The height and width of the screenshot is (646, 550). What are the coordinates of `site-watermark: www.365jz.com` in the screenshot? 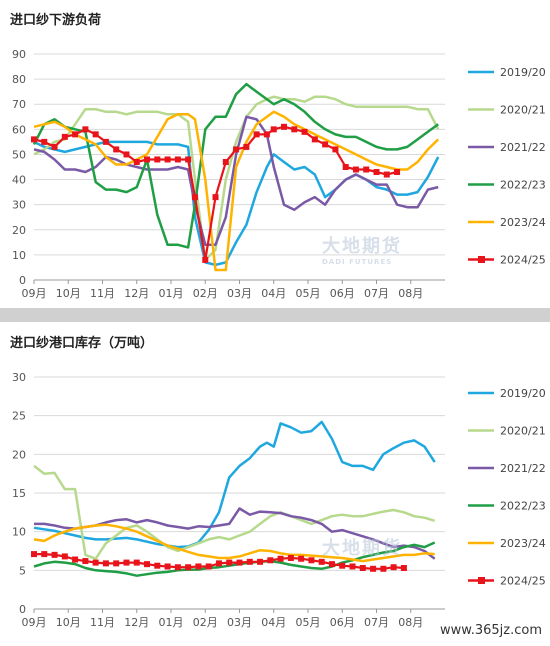 It's located at (491, 630).